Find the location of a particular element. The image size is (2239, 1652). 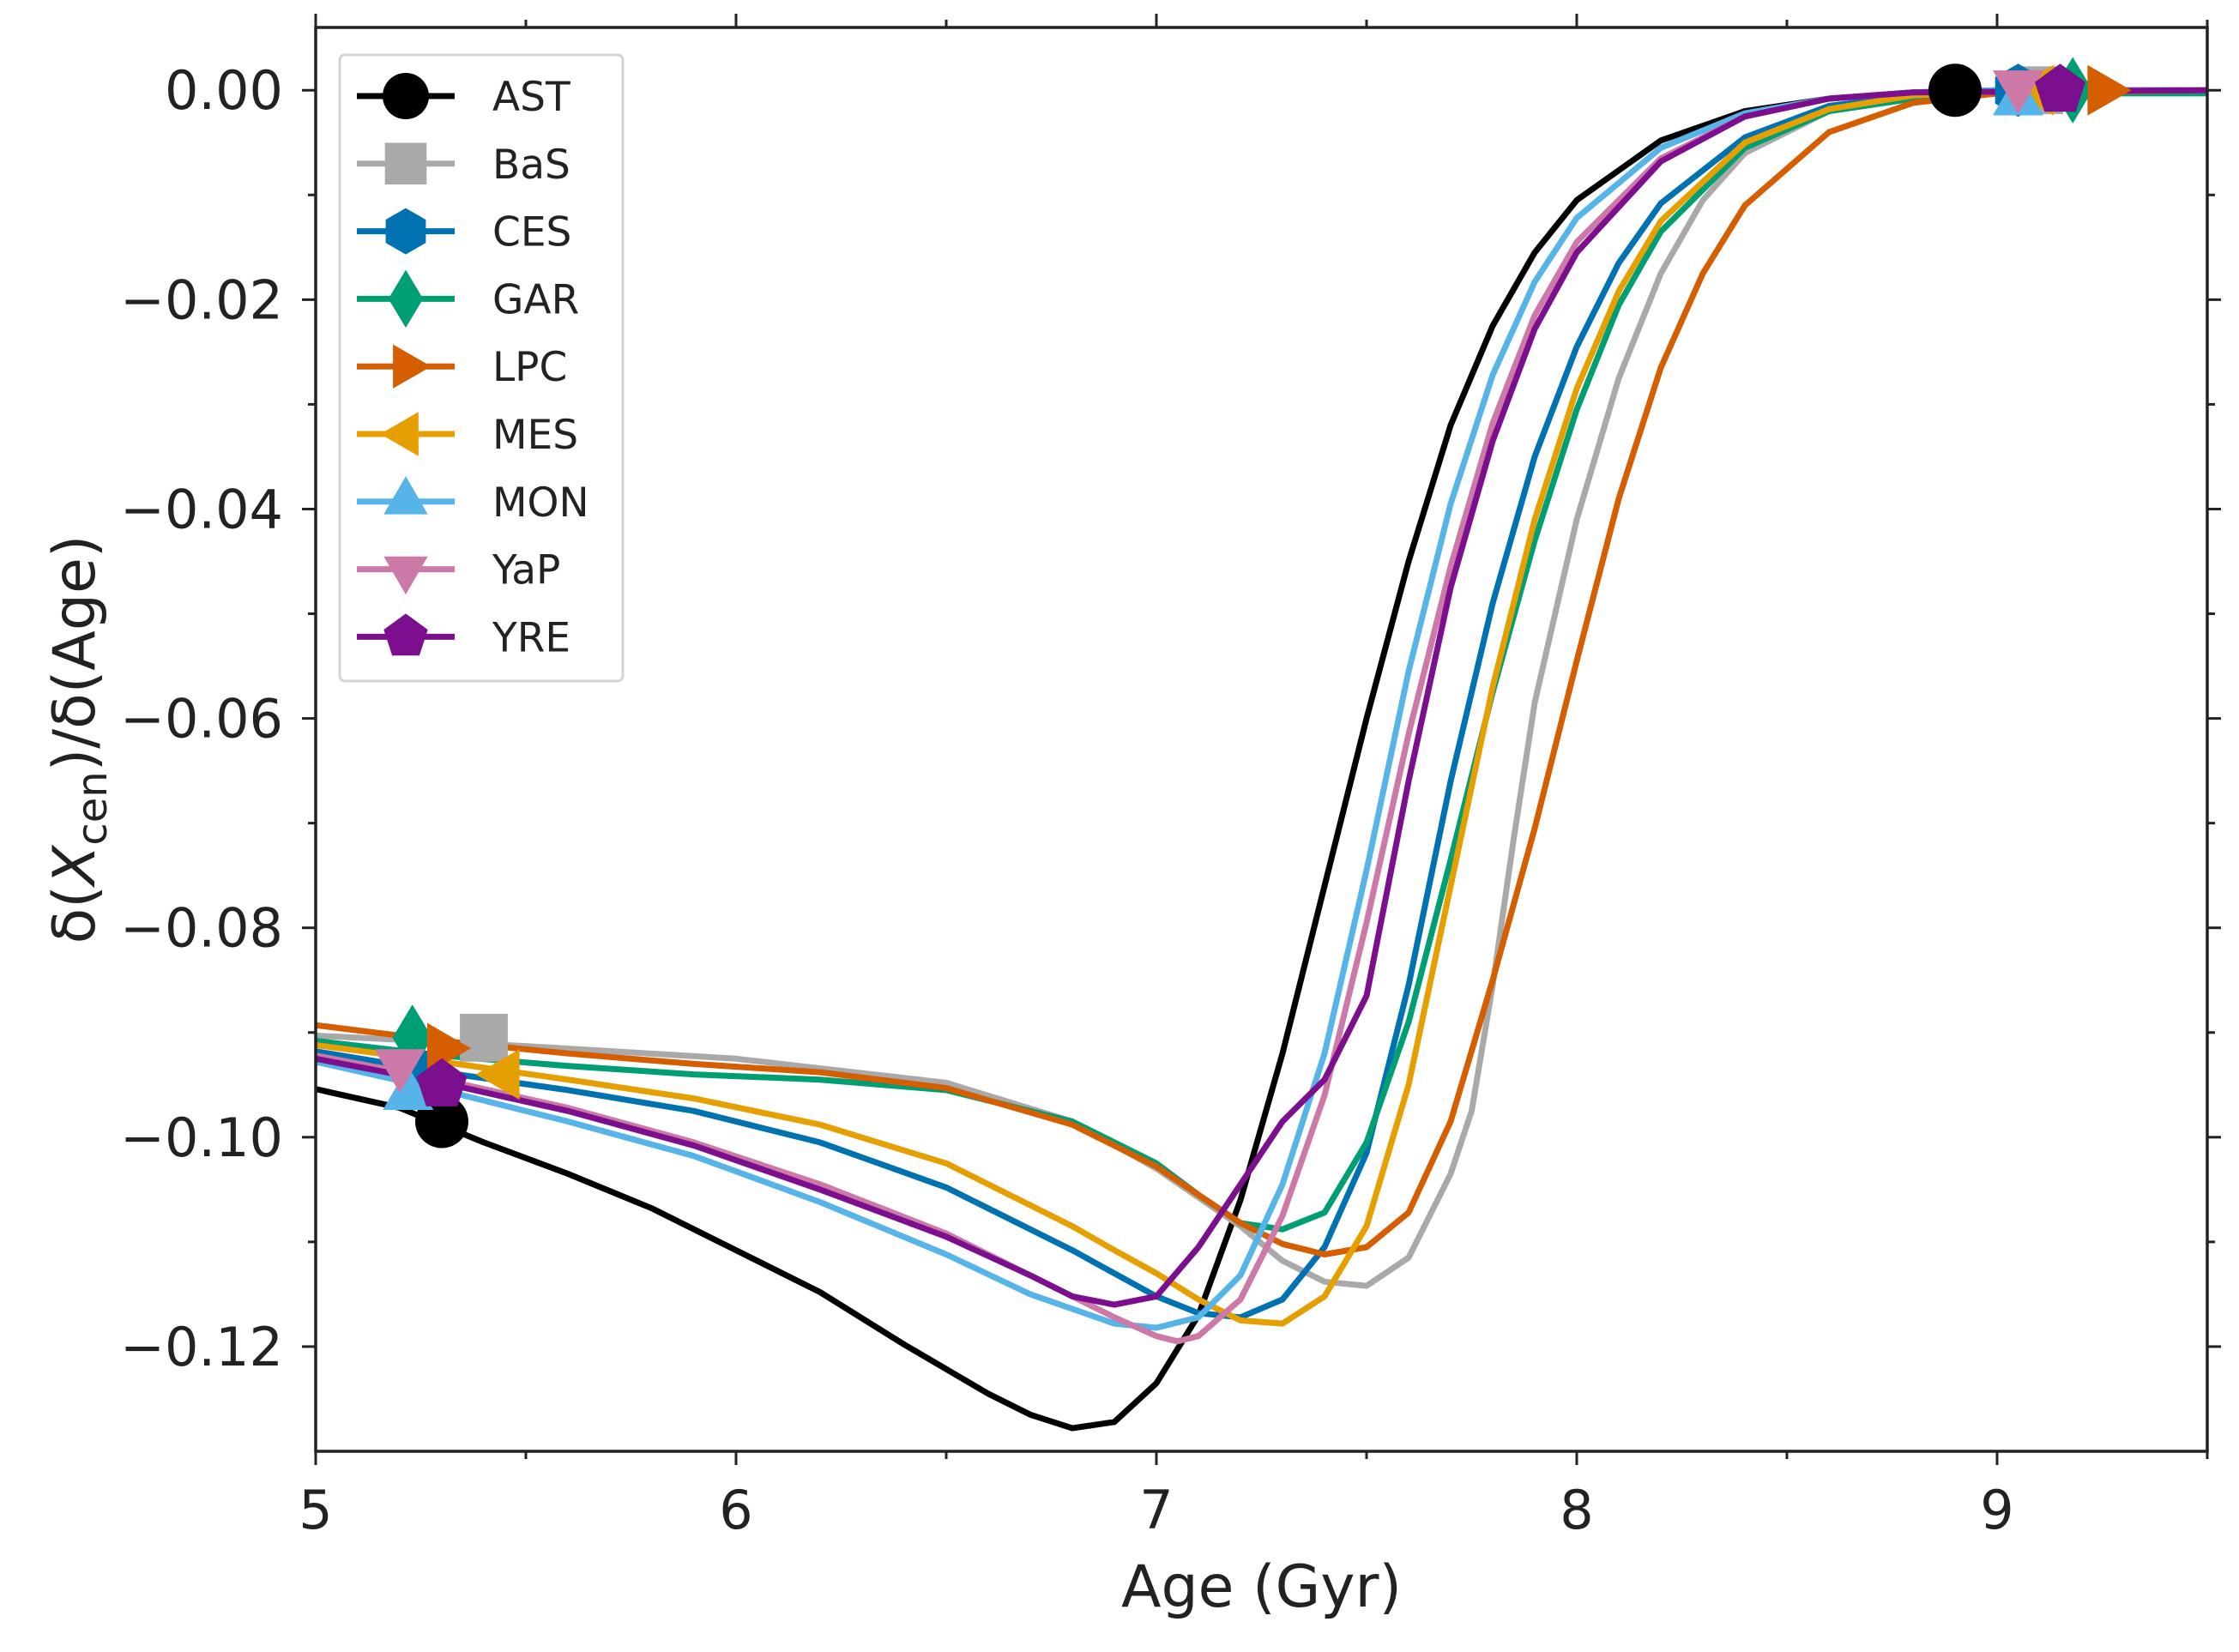

legend-label-ast: AST is located at coordinates (531, 97).